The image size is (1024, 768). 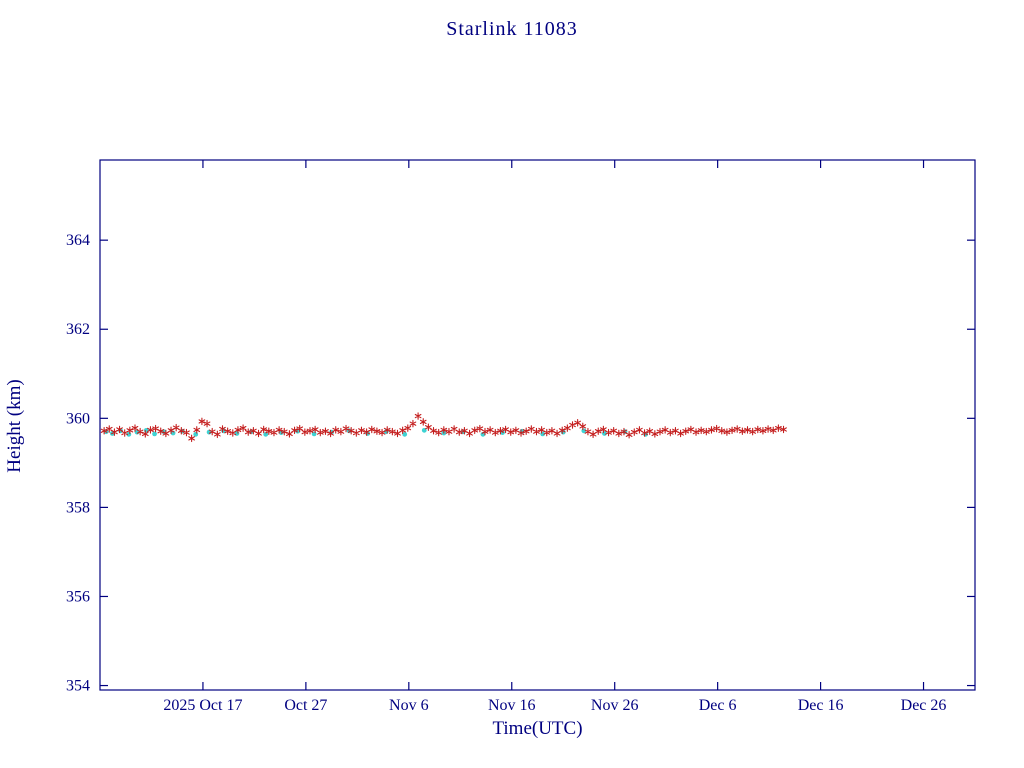 What do you see at coordinates (78, 596) in the screenshot?
I see `y-tick-label: 356` at bounding box center [78, 596].